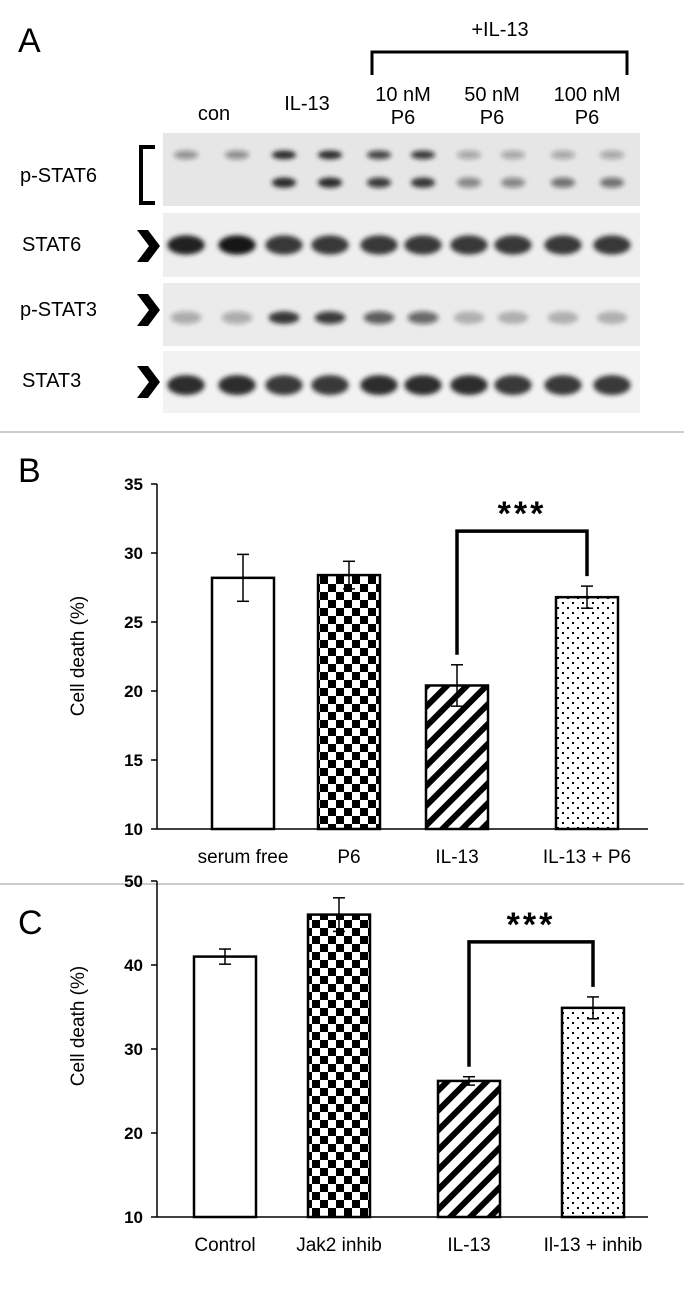 Image resolution: width=684 pixels, height=1299 pixels. Describe the element at coordinates (531, 925) in the screenshot. I see `significance-stars: ***` at that location.